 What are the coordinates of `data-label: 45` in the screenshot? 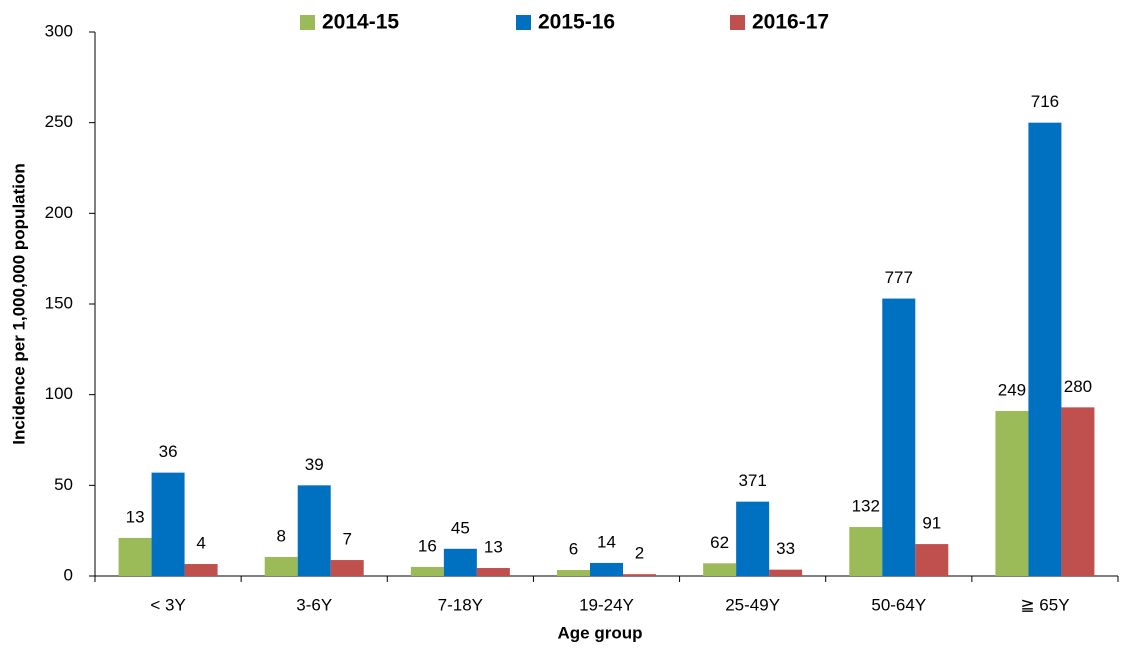 It's located at (460, 527).